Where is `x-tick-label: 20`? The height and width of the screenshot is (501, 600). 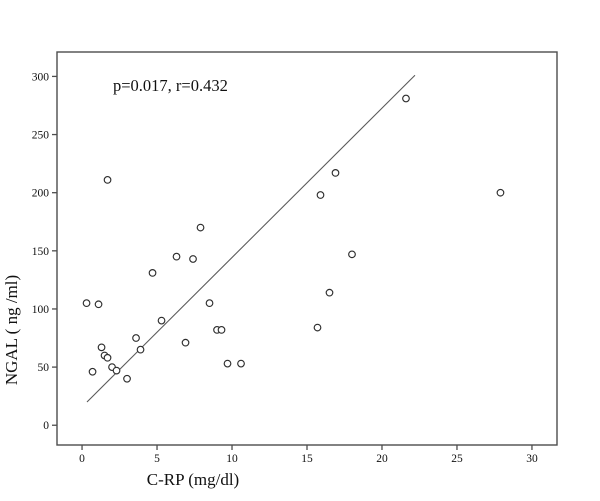 x-tick-label: 20 is located at coordinates (382, 459).